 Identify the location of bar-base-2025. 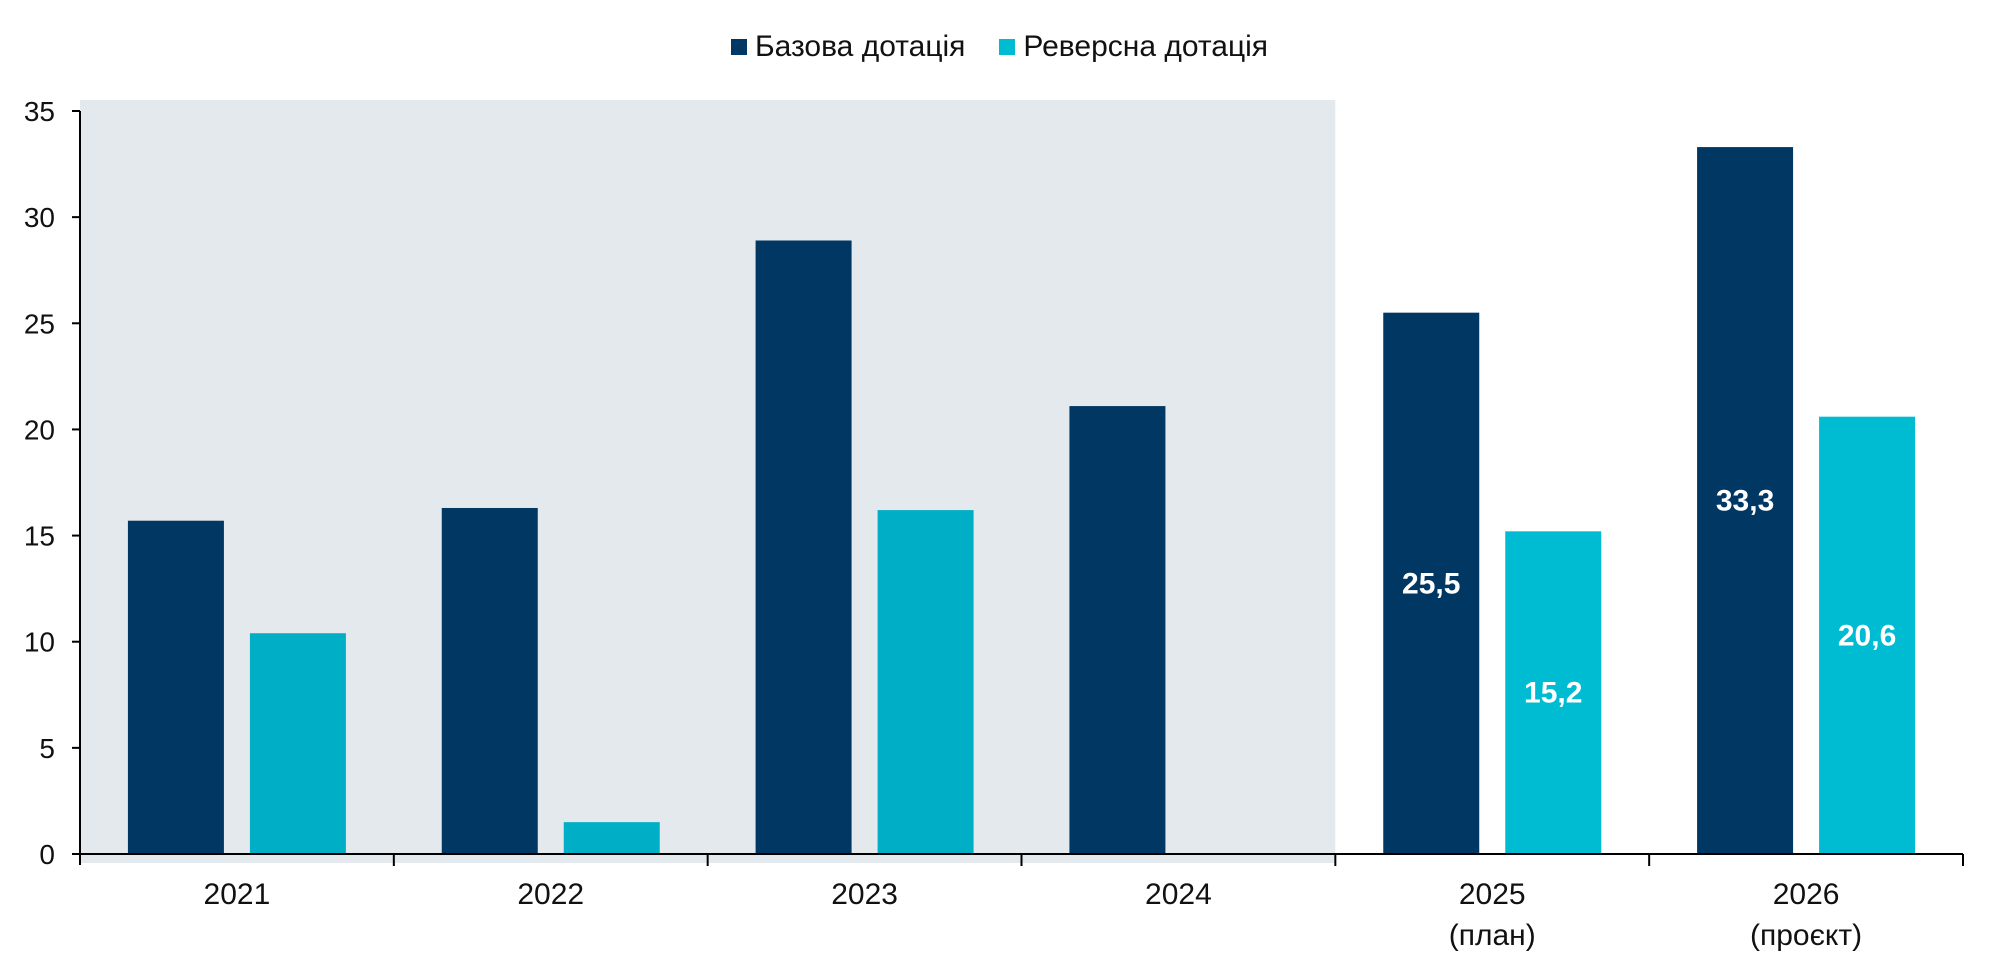
(1431, 583).